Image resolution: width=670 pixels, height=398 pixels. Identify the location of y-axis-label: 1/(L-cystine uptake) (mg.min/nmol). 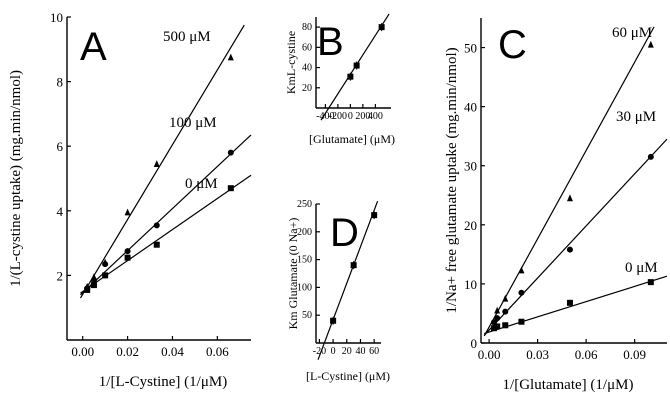
(16, 178).